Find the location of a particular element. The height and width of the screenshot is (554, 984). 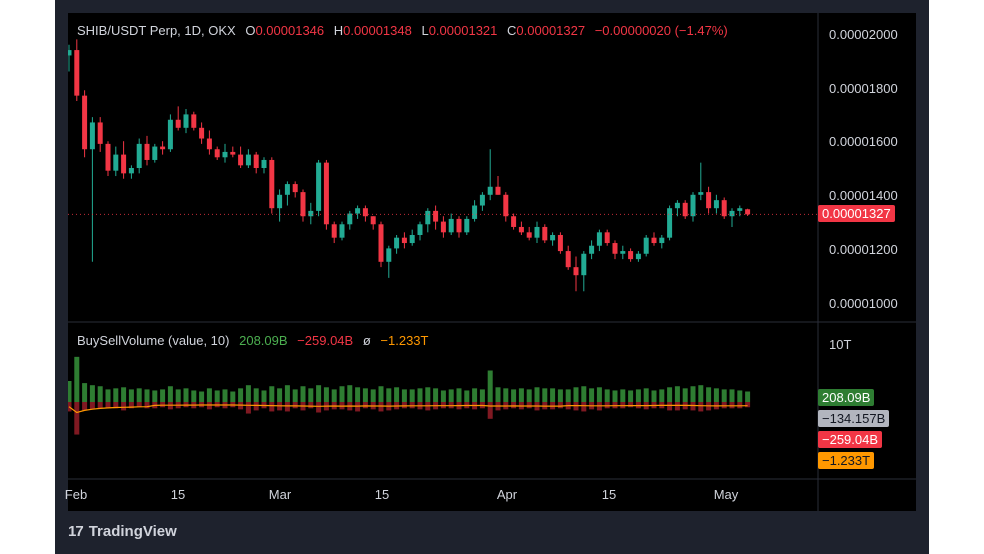

price-axis-label: 0.00001800 is located at coordinates (863, 88).